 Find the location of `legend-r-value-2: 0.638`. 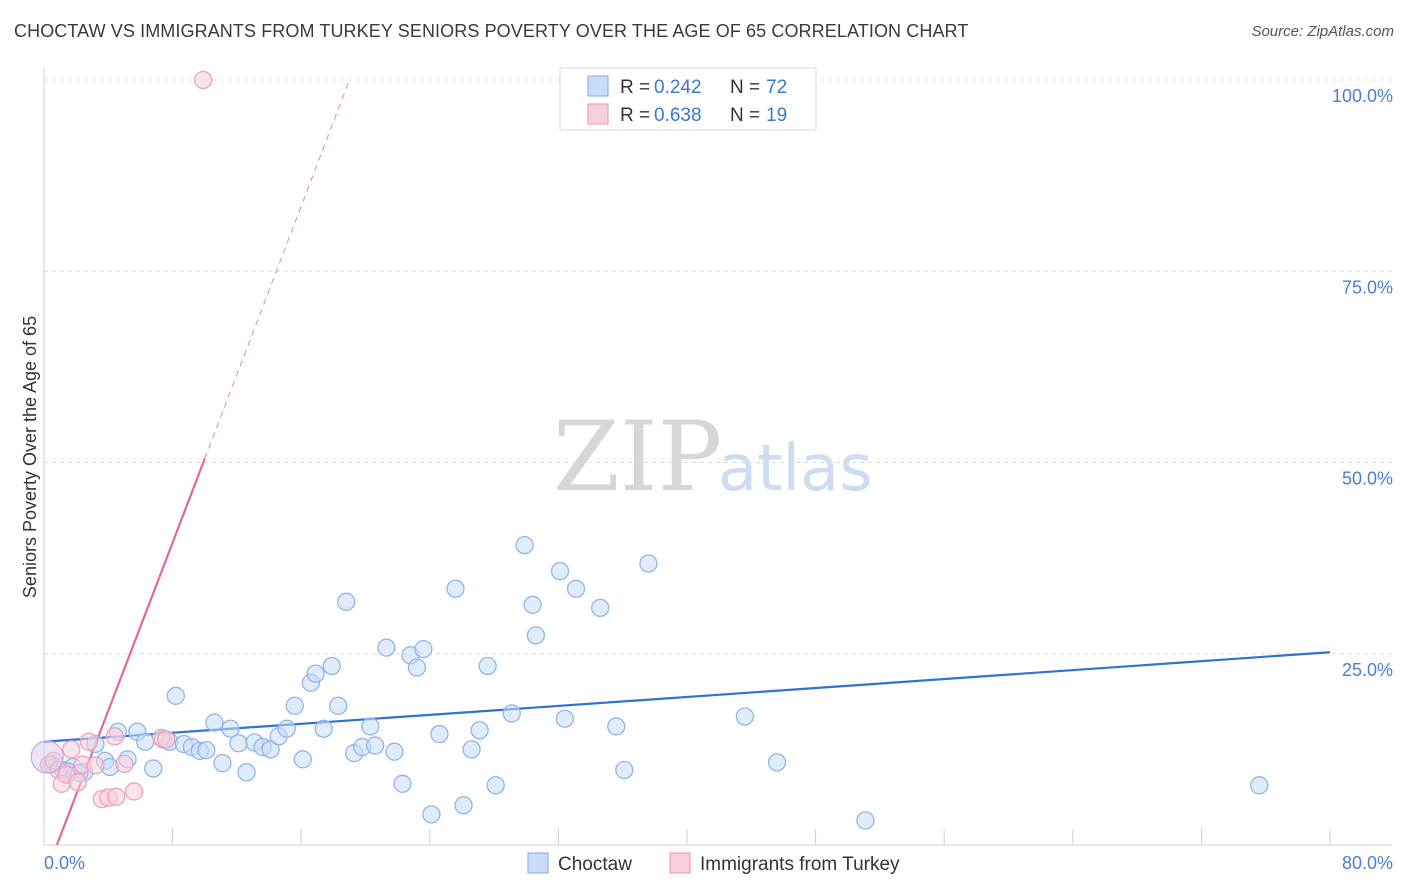

legend-r-value-2: 0.638 is located at coordinates (678, 115).